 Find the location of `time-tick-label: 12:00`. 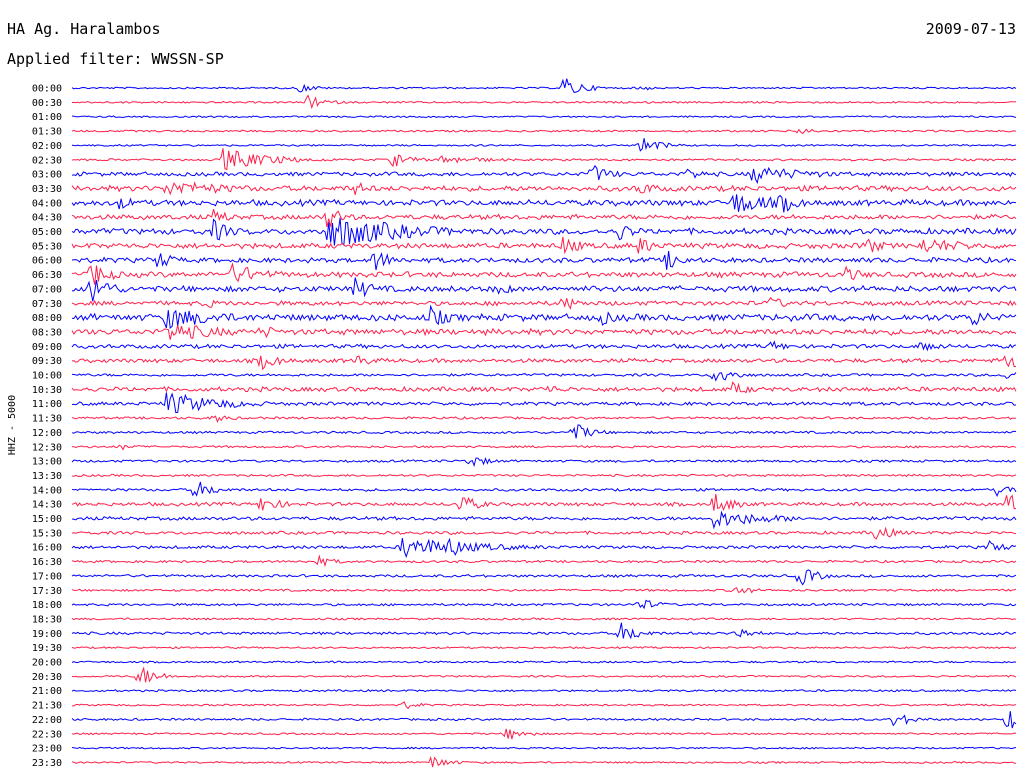

time-tick-label: 12:00 is located at coordinates (47, 433).